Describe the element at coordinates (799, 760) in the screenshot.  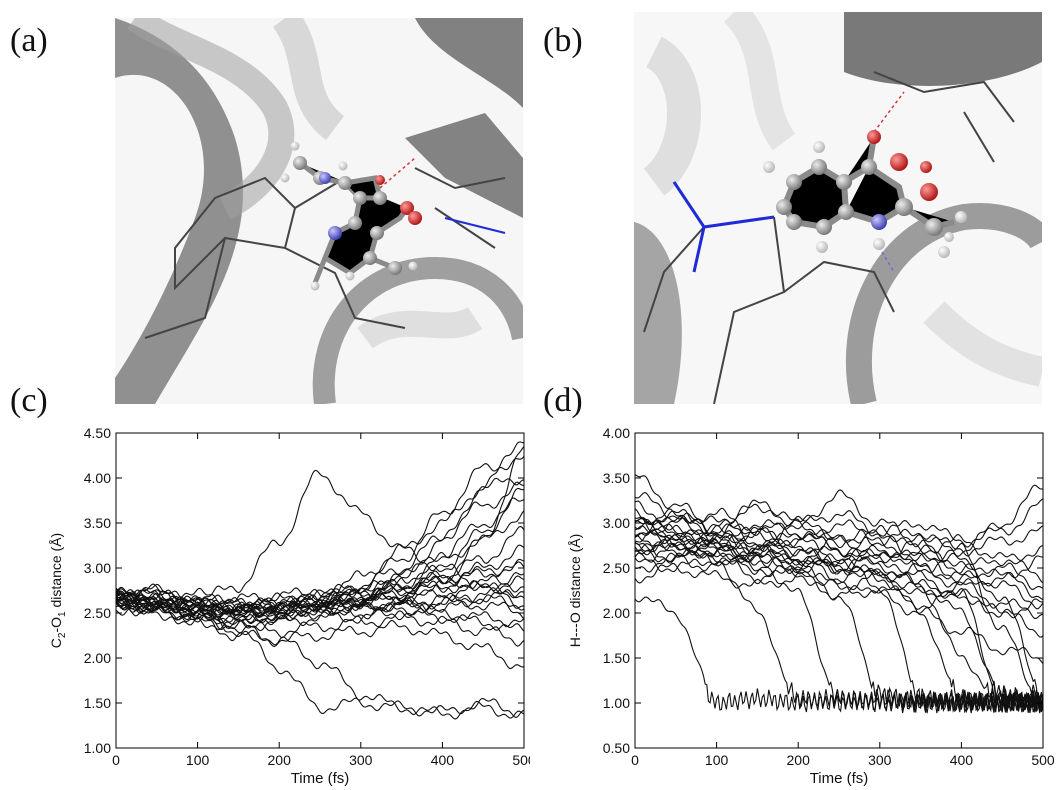
I see `x-tick-label: 200` at that location.